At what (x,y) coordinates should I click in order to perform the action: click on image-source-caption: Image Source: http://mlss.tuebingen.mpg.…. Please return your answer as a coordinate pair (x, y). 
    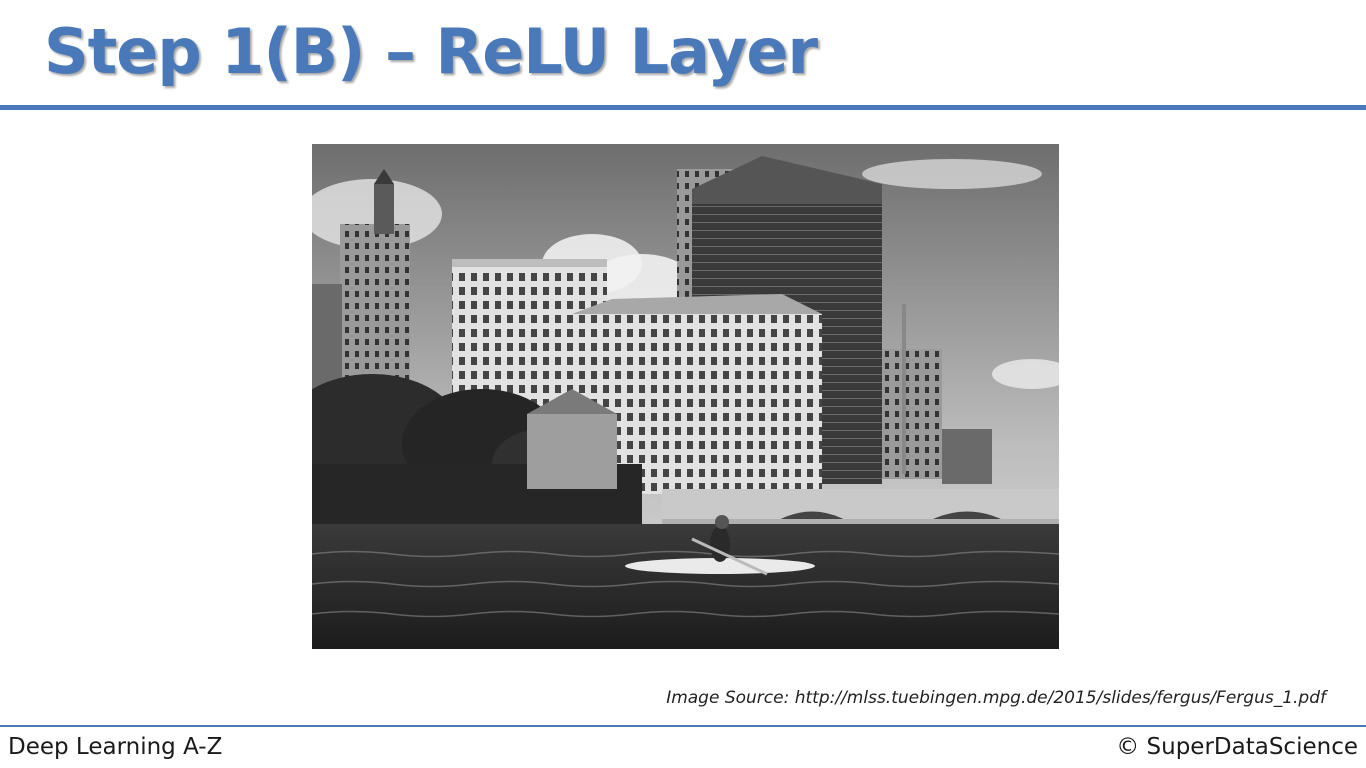
    Looking at the image, I should click on (996, 698).